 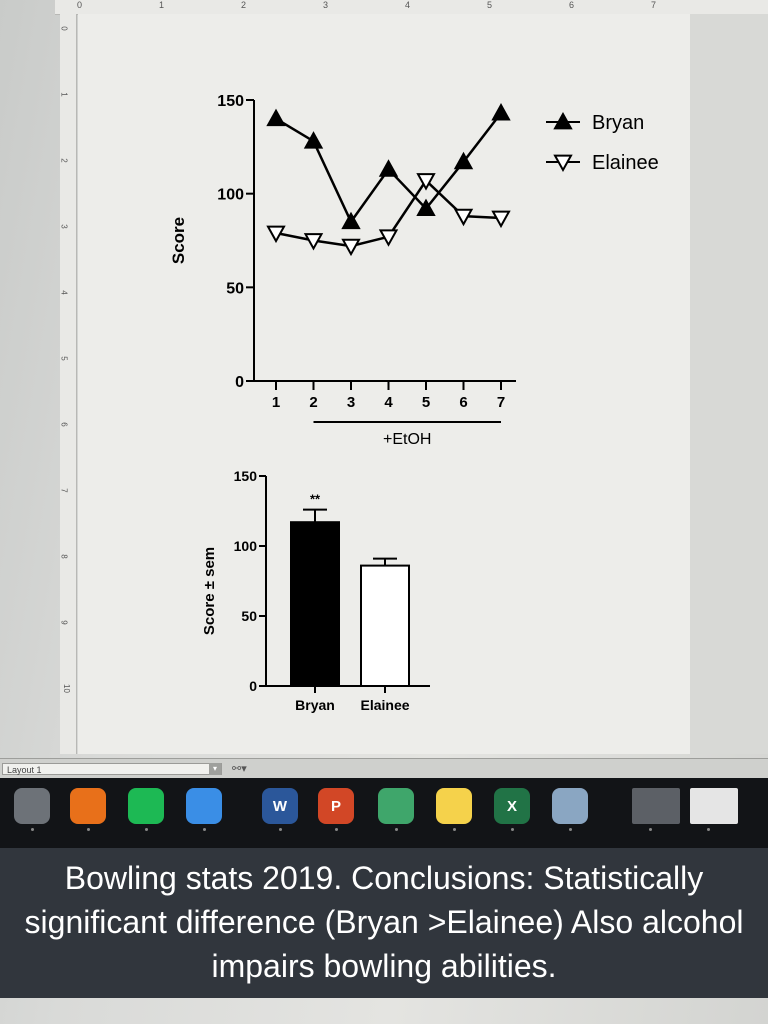 What do you see at coordinates (396, 806) in the screenshot?
I see `prism-icon` at bounding box center [396, 806].